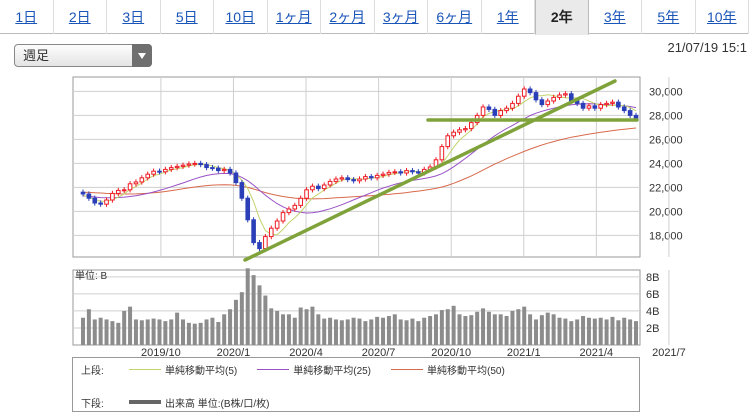 This screenshot has width=749, height=415. I want to click on legend-lower-row: 下段: 出来高 単位:(B株/口/枚), so click(185, 402).